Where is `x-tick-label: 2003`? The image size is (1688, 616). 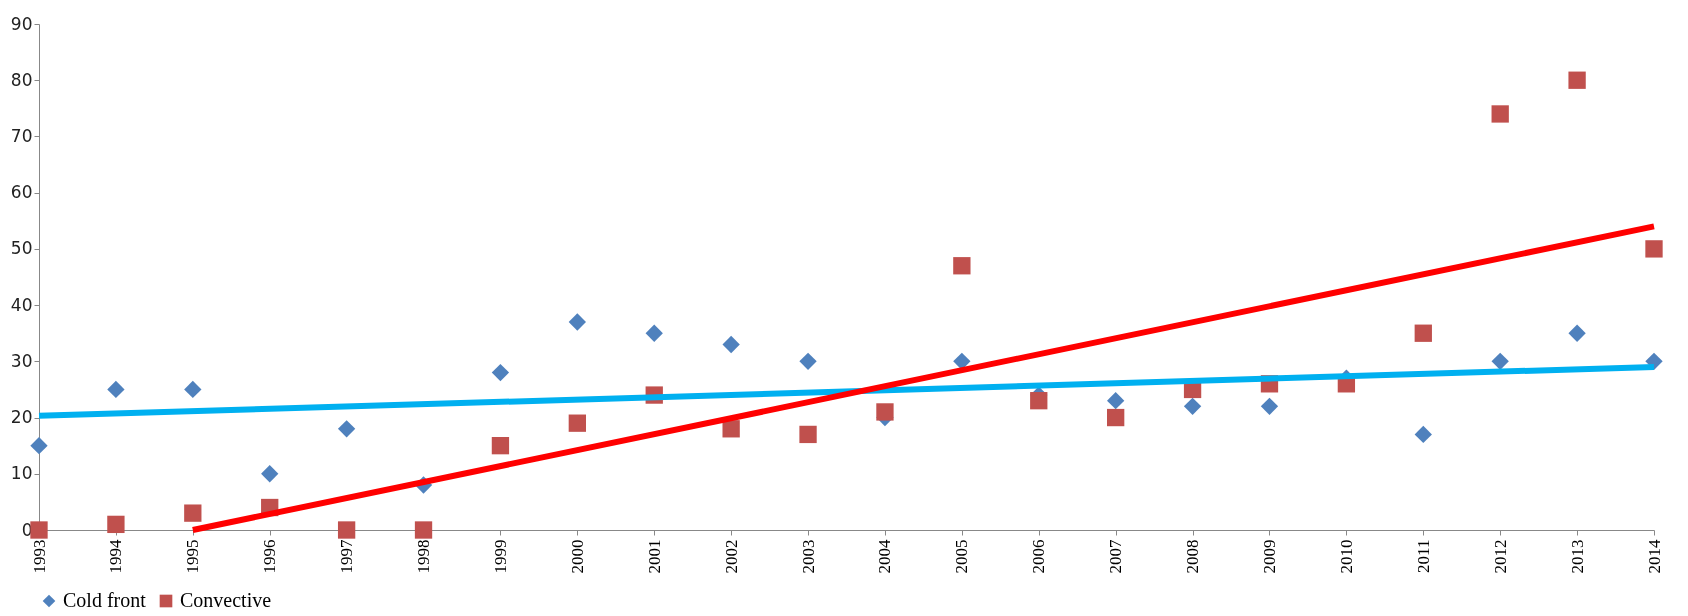
x-tick-label: 2003 is located at coordinates (808, 556).